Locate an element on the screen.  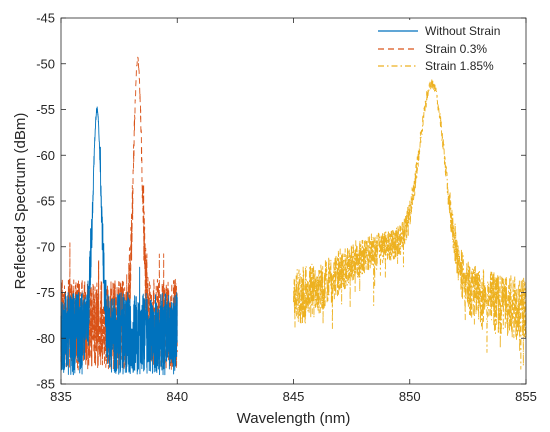
legend-label-strain-0-3: Strain 0.3% is located at coordinates (456, 49).